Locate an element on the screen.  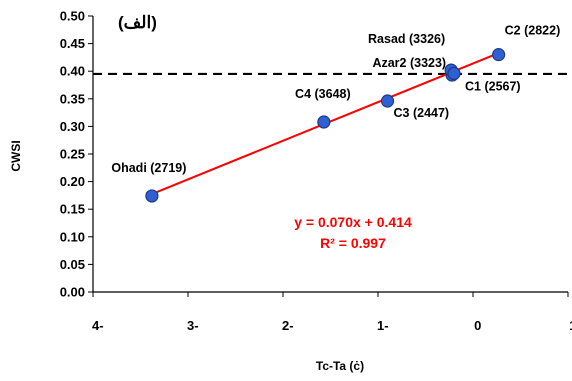
y-tick-label: 0.30 is located at coordinates (72, 126).